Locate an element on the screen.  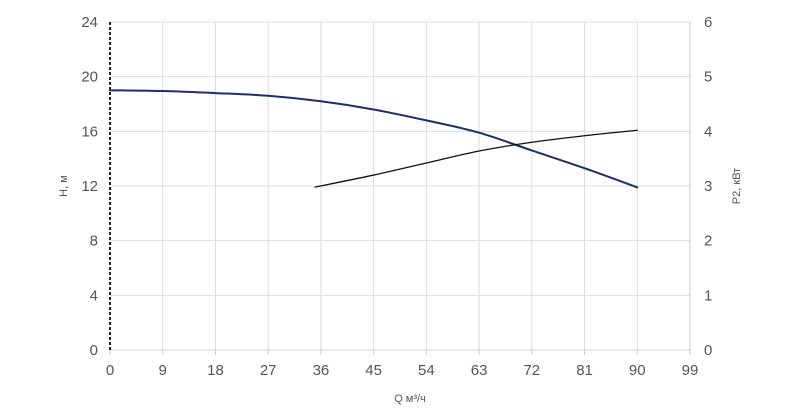
y-left-tick-label: 12 is located at coordinates (89, 186).